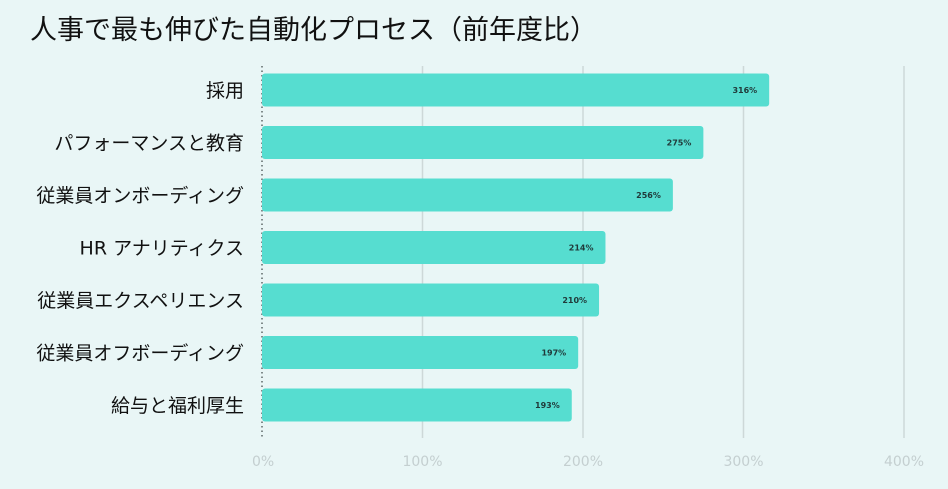 The image size is (948, 489). I want to click on data-label-1: 275%, so click(679, 143).